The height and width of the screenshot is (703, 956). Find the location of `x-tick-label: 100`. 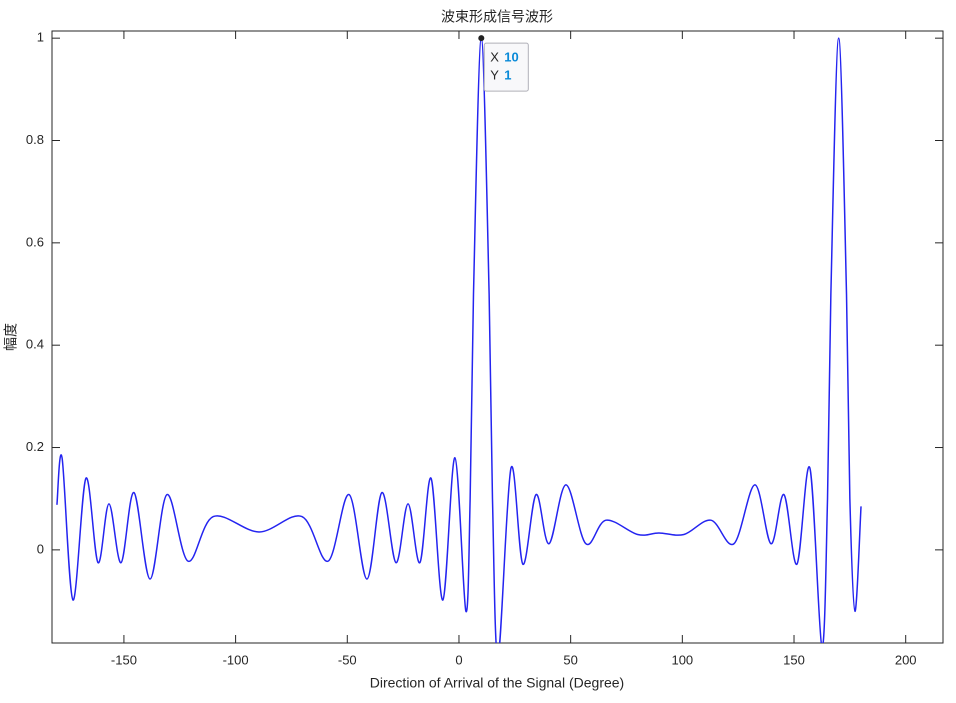

x-tick-label: 100 is located at coordinates (682, 659).